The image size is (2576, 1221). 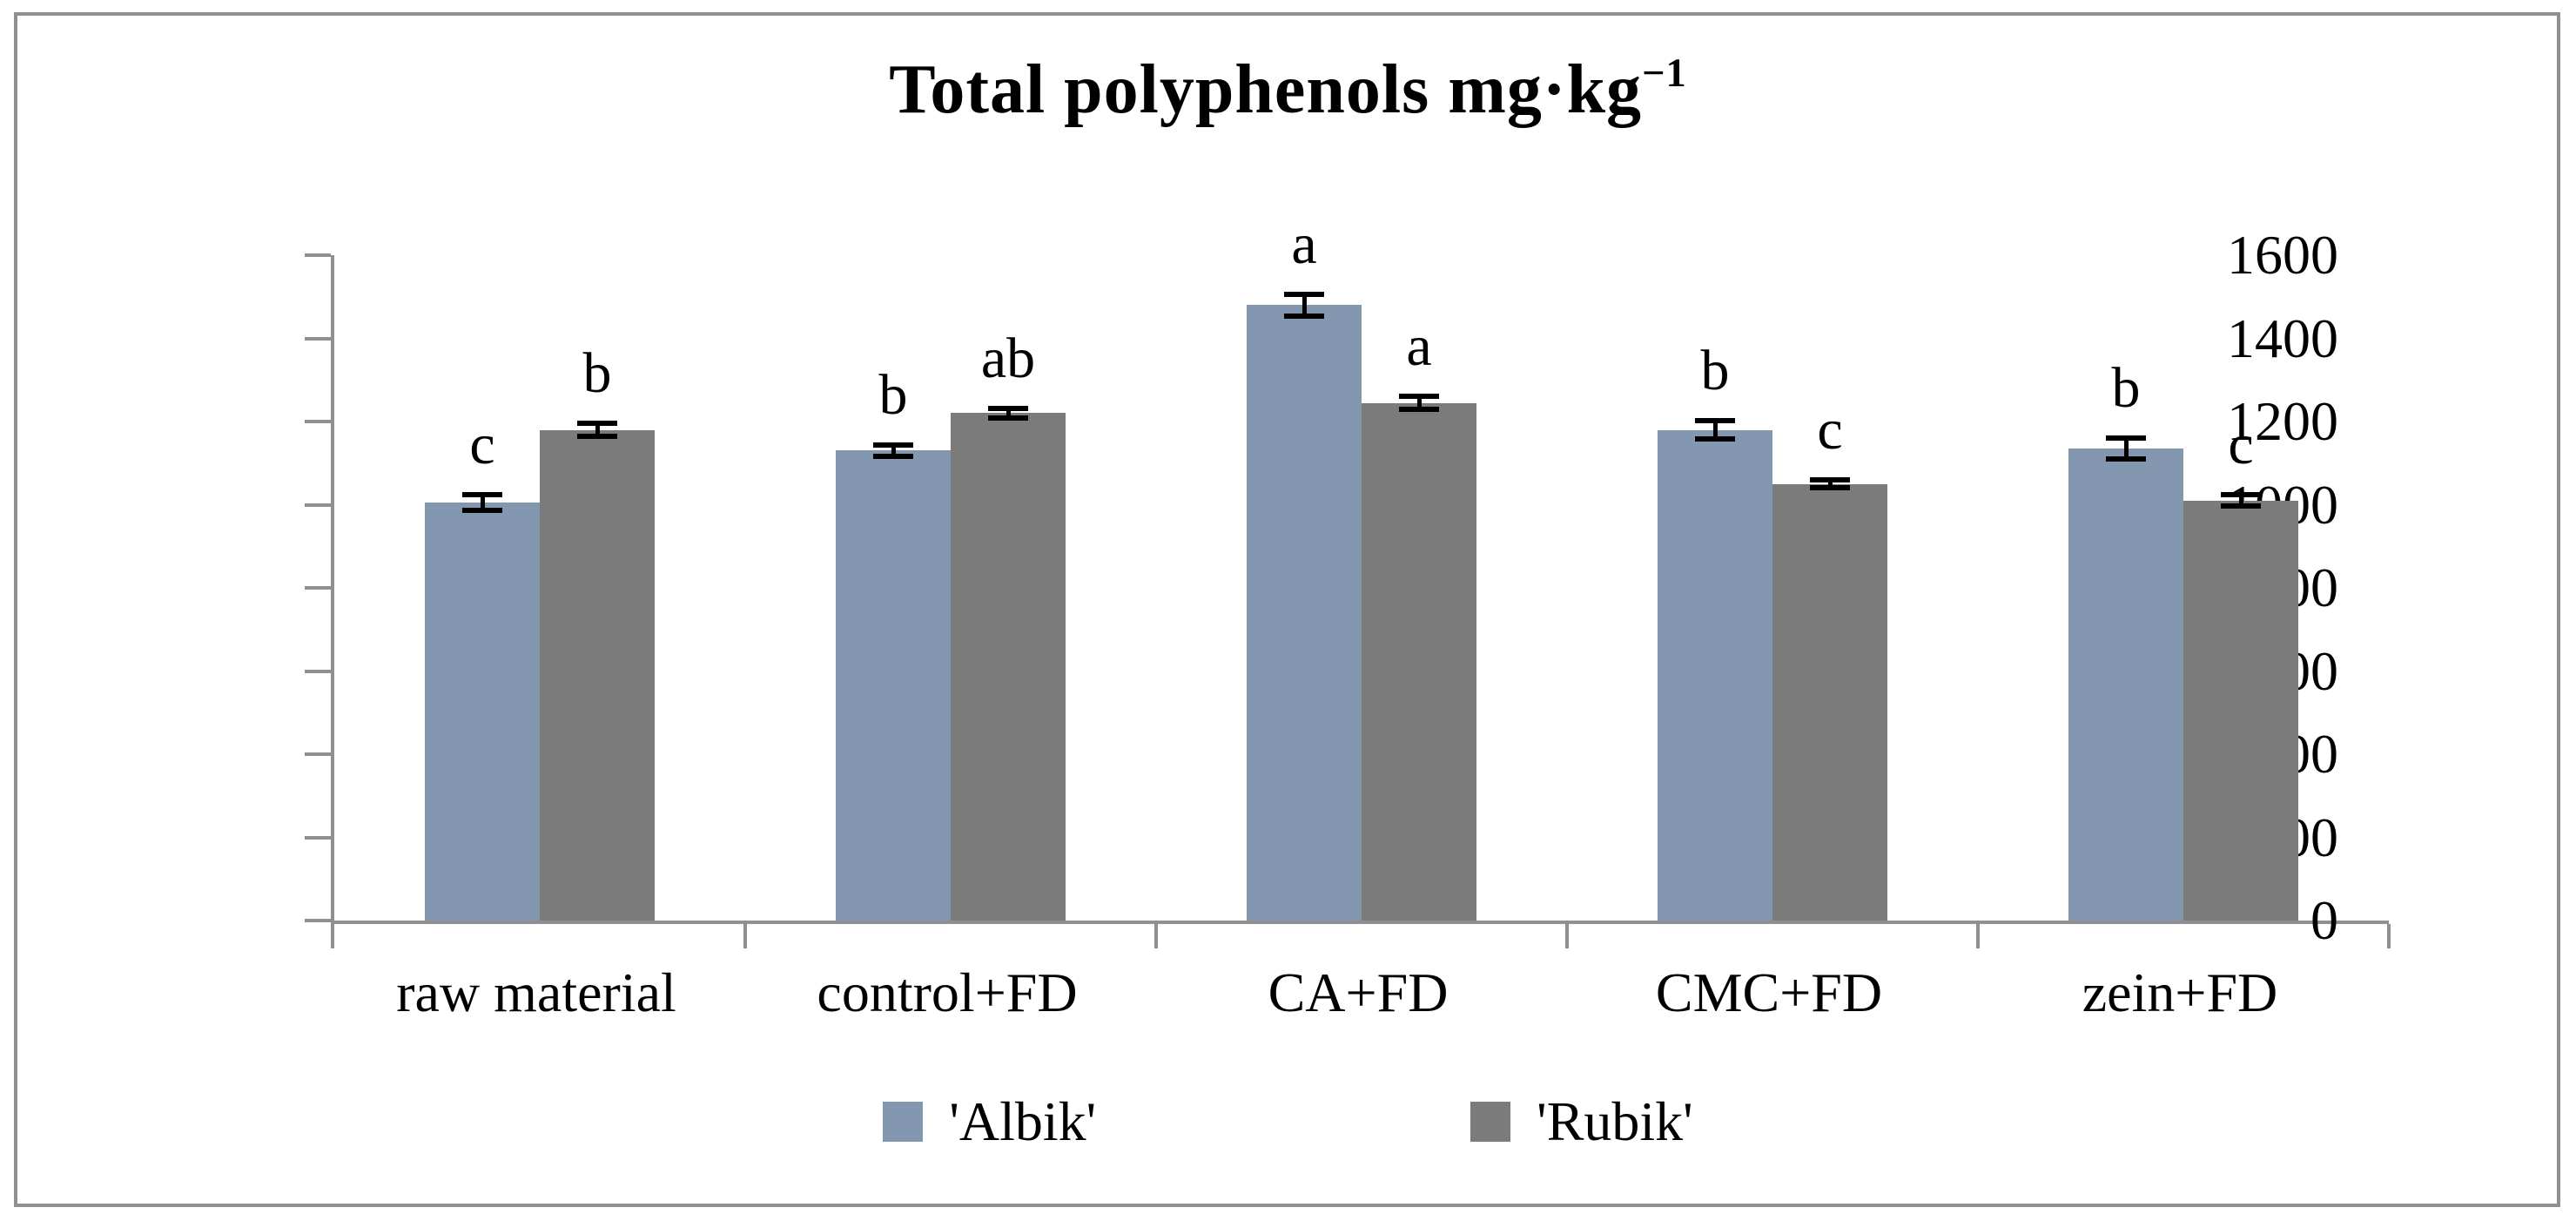 I want to click on y-axis-tick-label: 0, so click(x=2324, y=920).